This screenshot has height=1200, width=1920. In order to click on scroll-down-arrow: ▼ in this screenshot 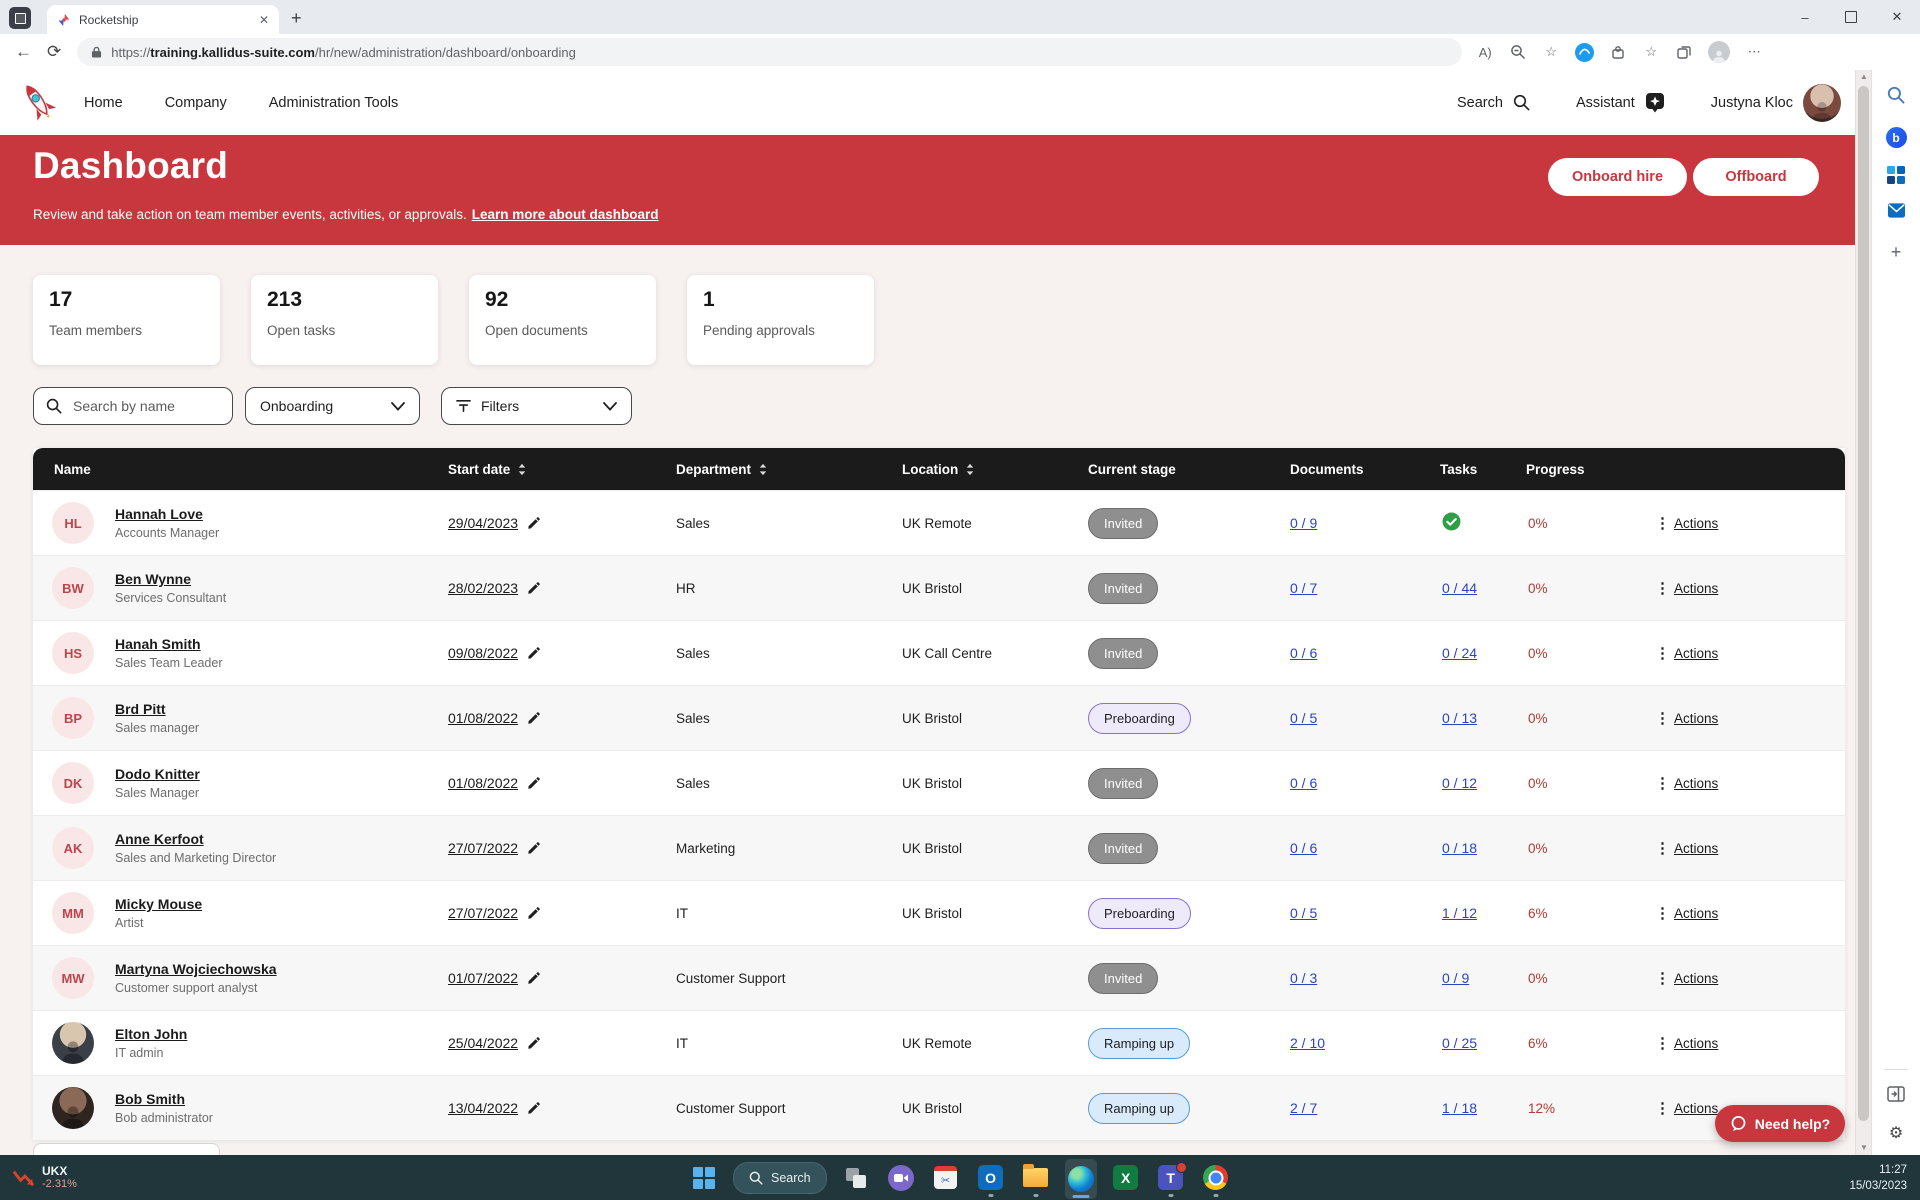, I will do `click(1864, 1147)`.